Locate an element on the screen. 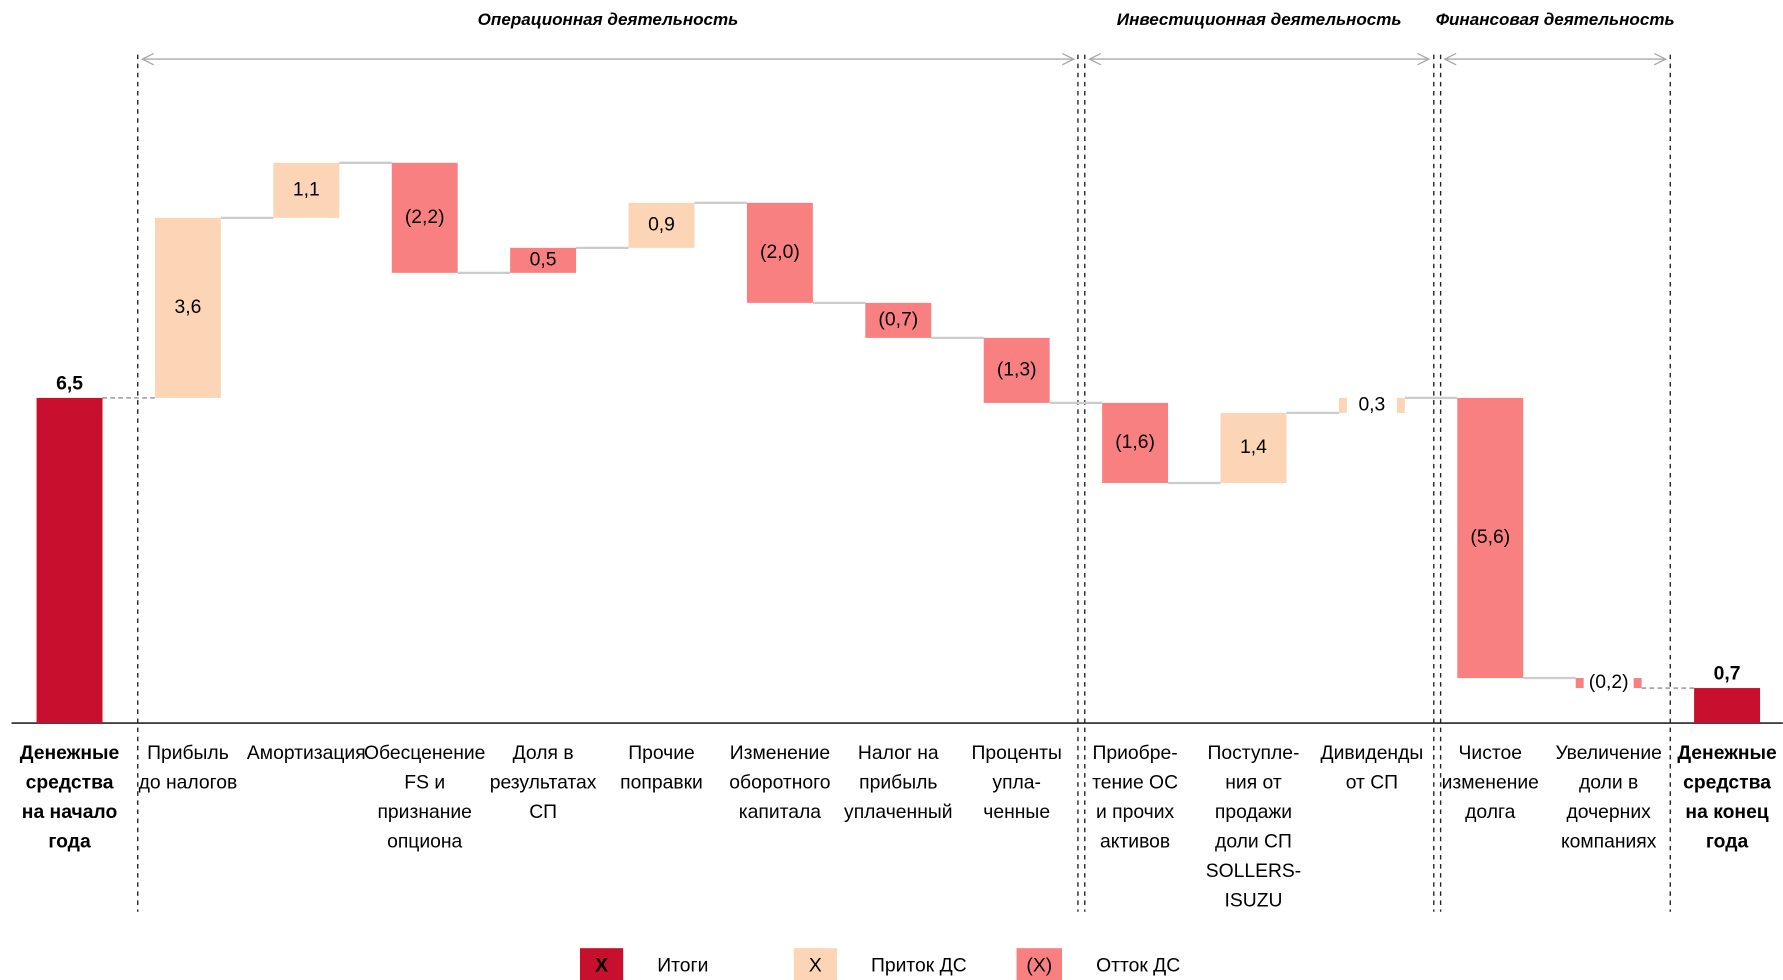 The width and height of the screenshot is (1783, 980). category-line: Прибыль is located at coordinates (188, 753).